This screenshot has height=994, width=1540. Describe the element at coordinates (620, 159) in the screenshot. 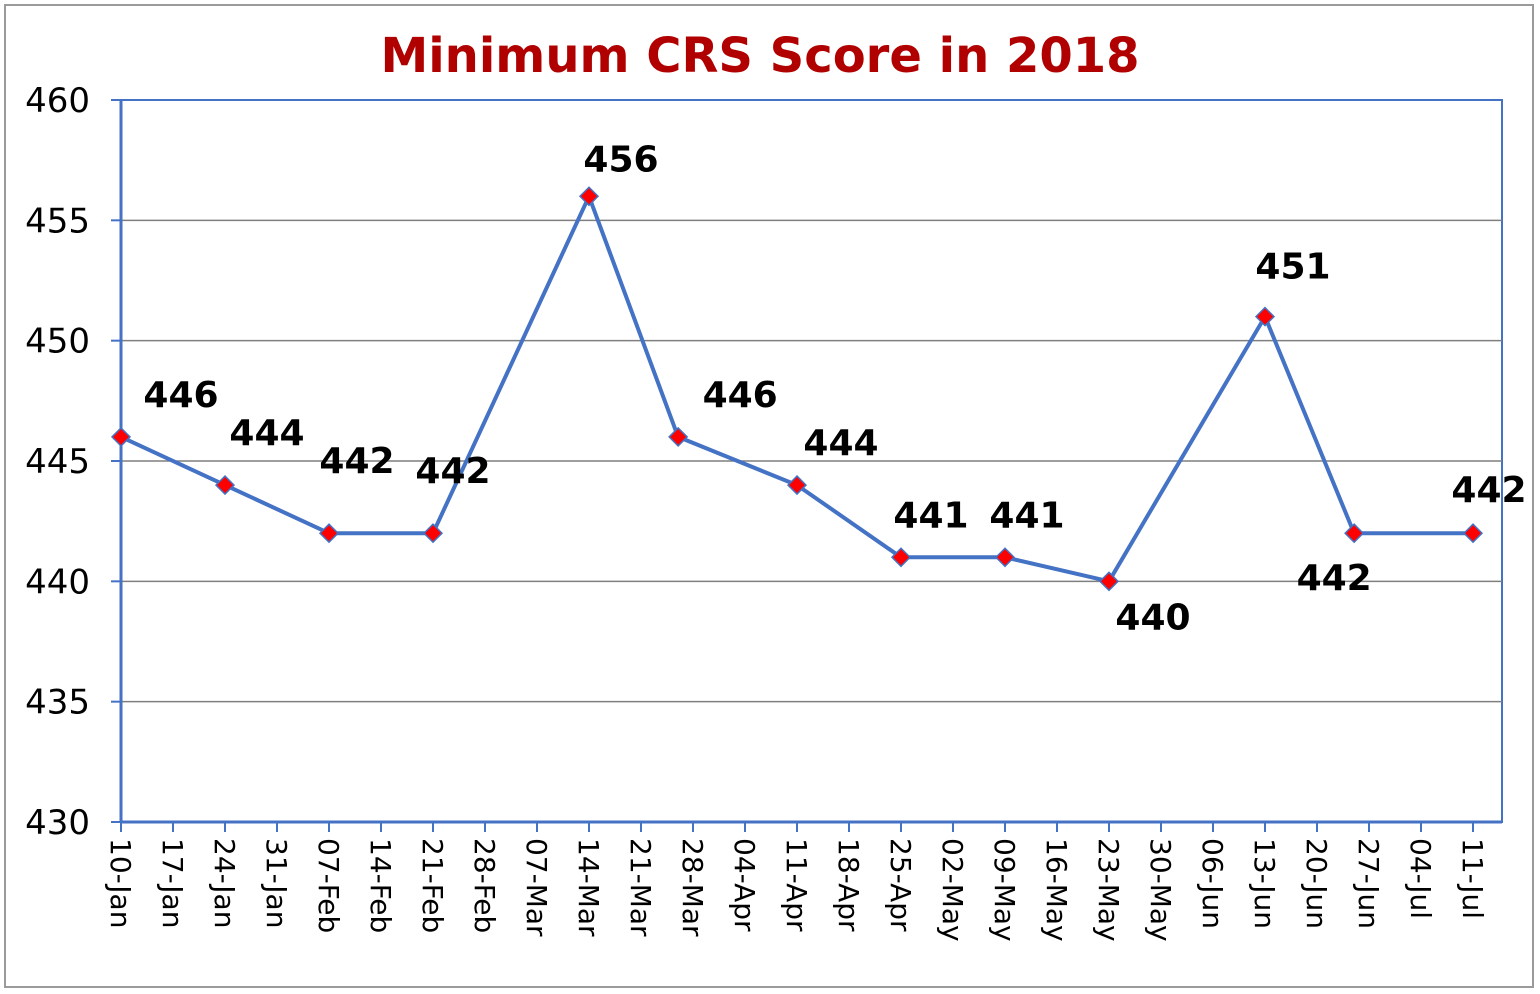

I see `data-label: 456` at that location.